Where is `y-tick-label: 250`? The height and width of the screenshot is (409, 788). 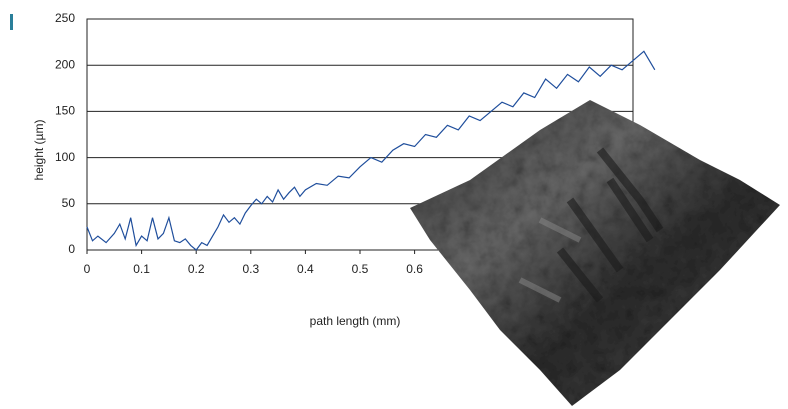
y-tick-label: 250 is located at coordinates (65, 18).